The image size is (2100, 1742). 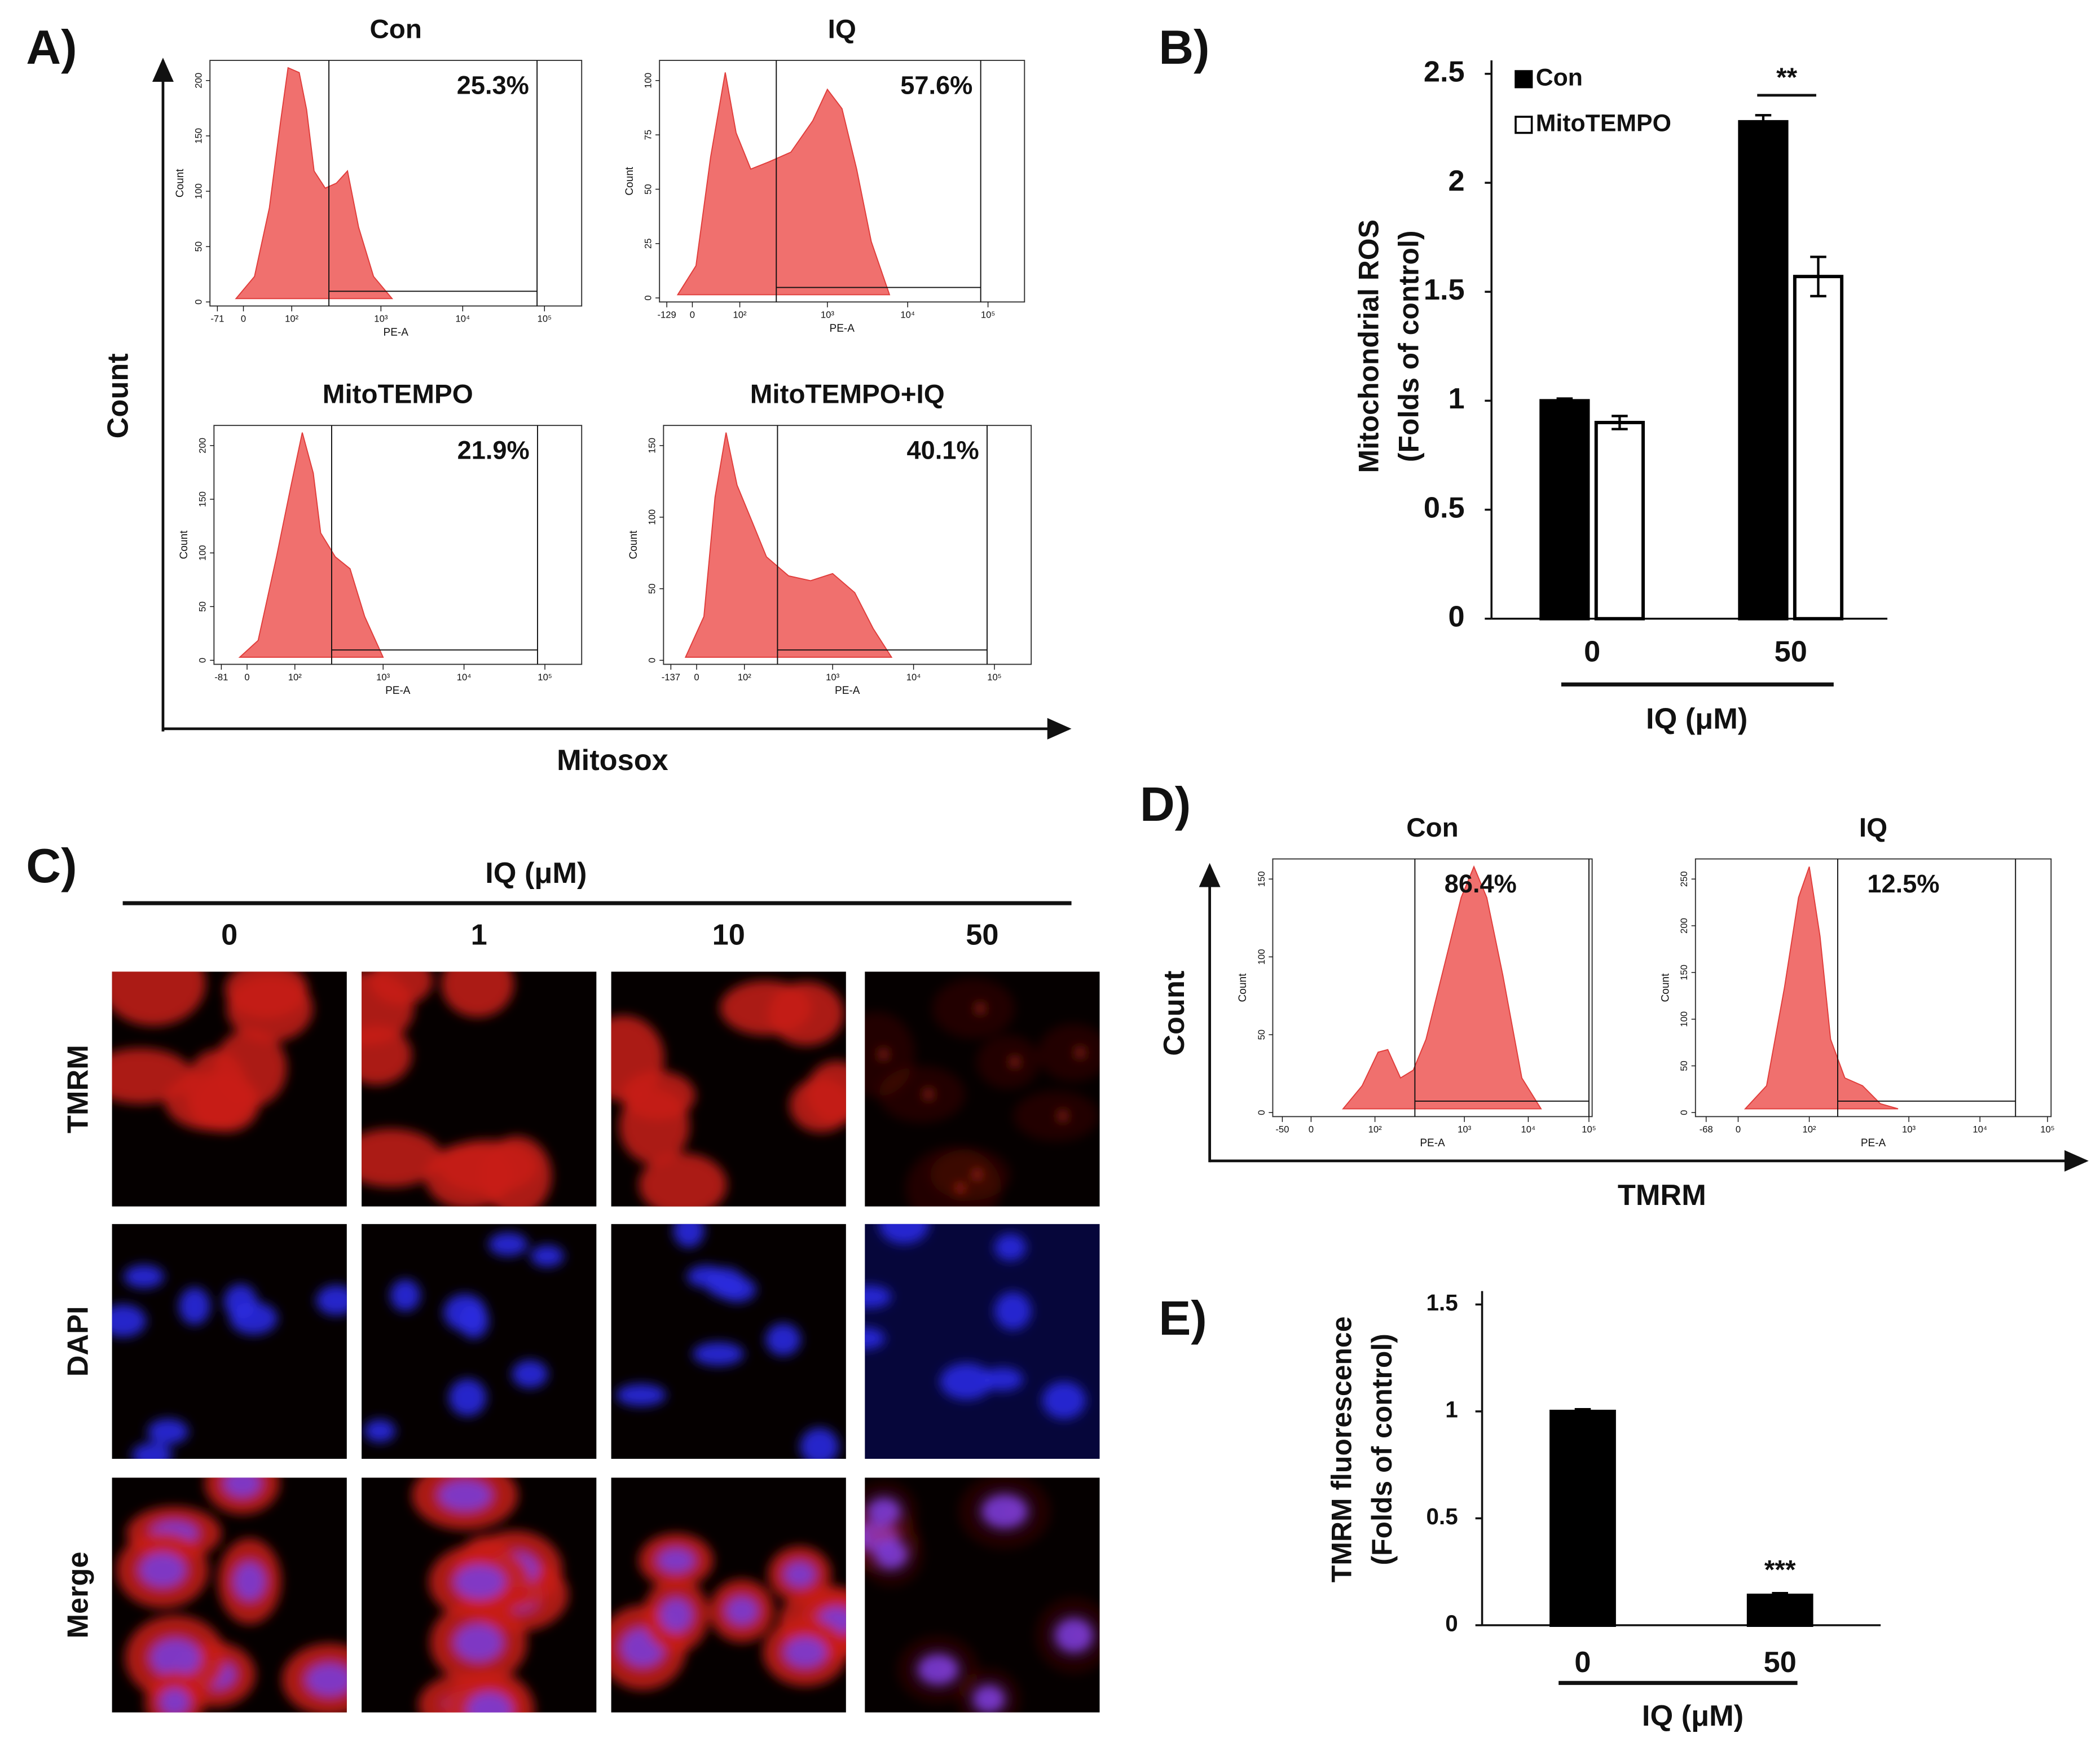 I want to click on y-tick-label: 2, so click(x=1457, y=181).